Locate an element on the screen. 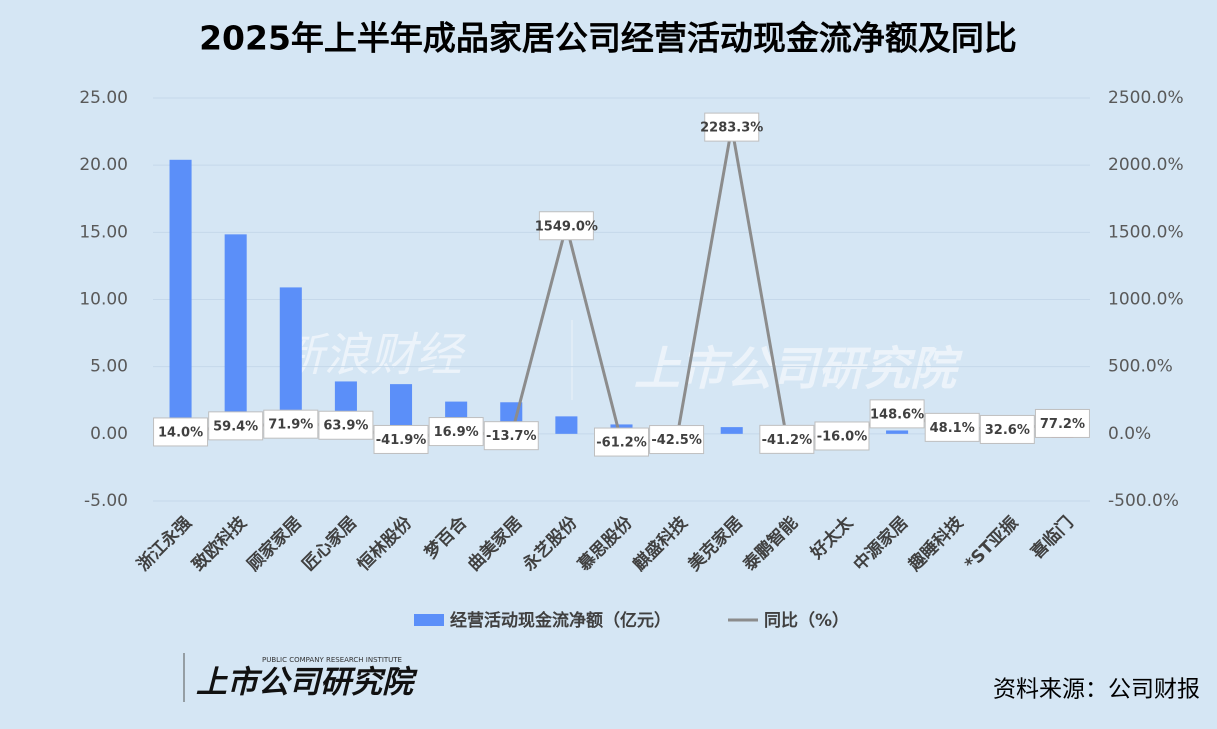  data-label-text: 63.9% is located at coordinates (345, 426).